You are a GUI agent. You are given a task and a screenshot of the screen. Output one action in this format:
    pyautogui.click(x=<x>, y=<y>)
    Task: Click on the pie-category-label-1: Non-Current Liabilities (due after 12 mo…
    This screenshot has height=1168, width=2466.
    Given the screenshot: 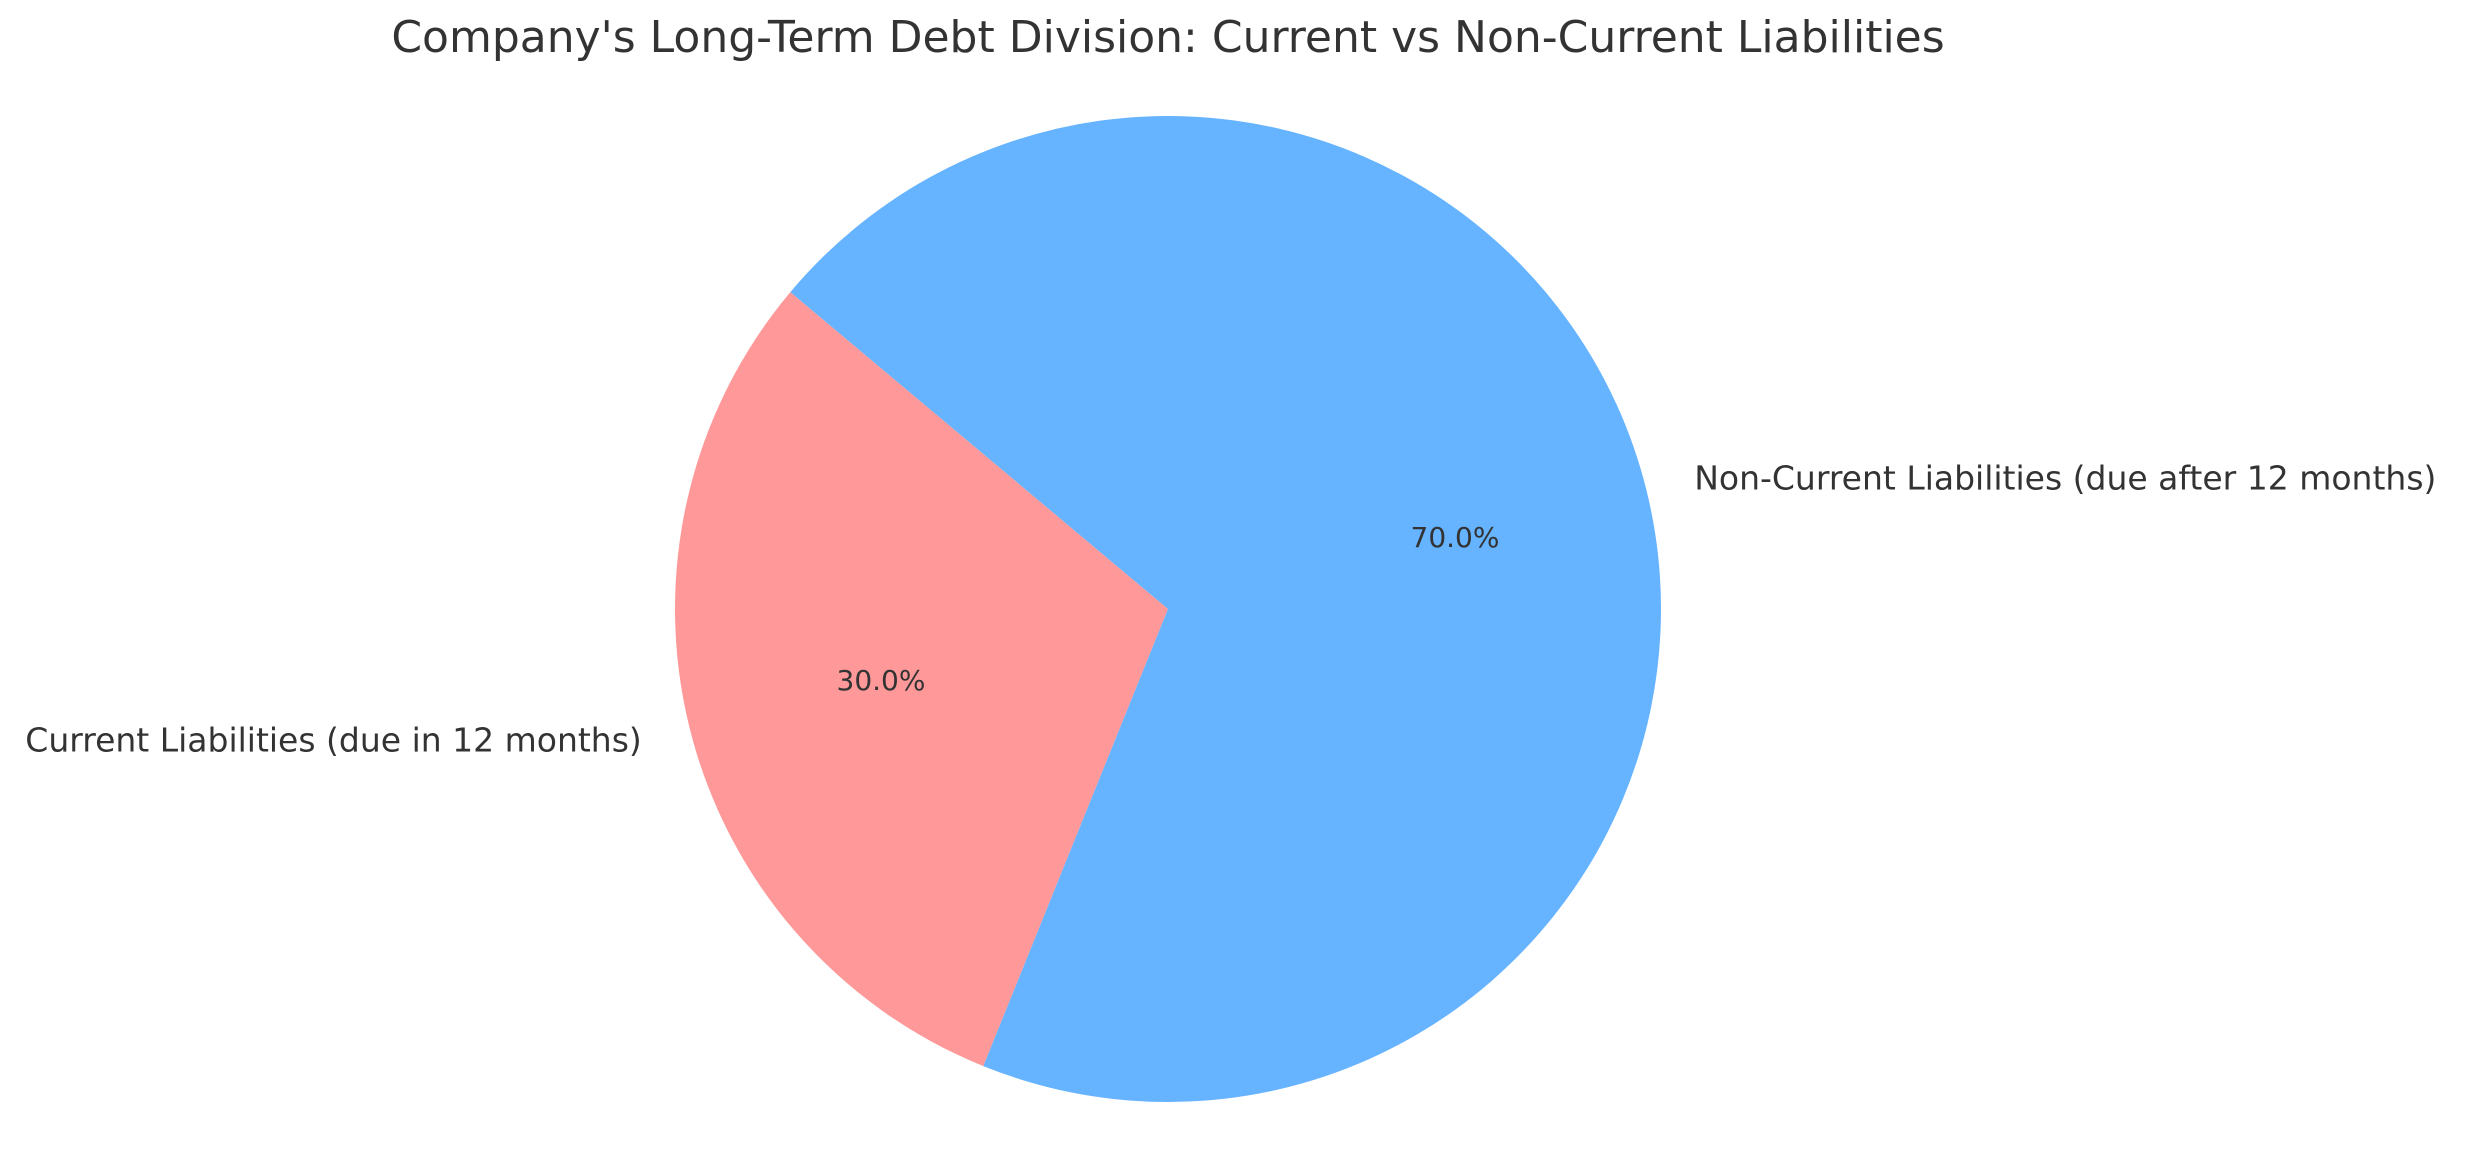 What is the action you would take?
    pyautogui.click(x=2065, y=477)
    